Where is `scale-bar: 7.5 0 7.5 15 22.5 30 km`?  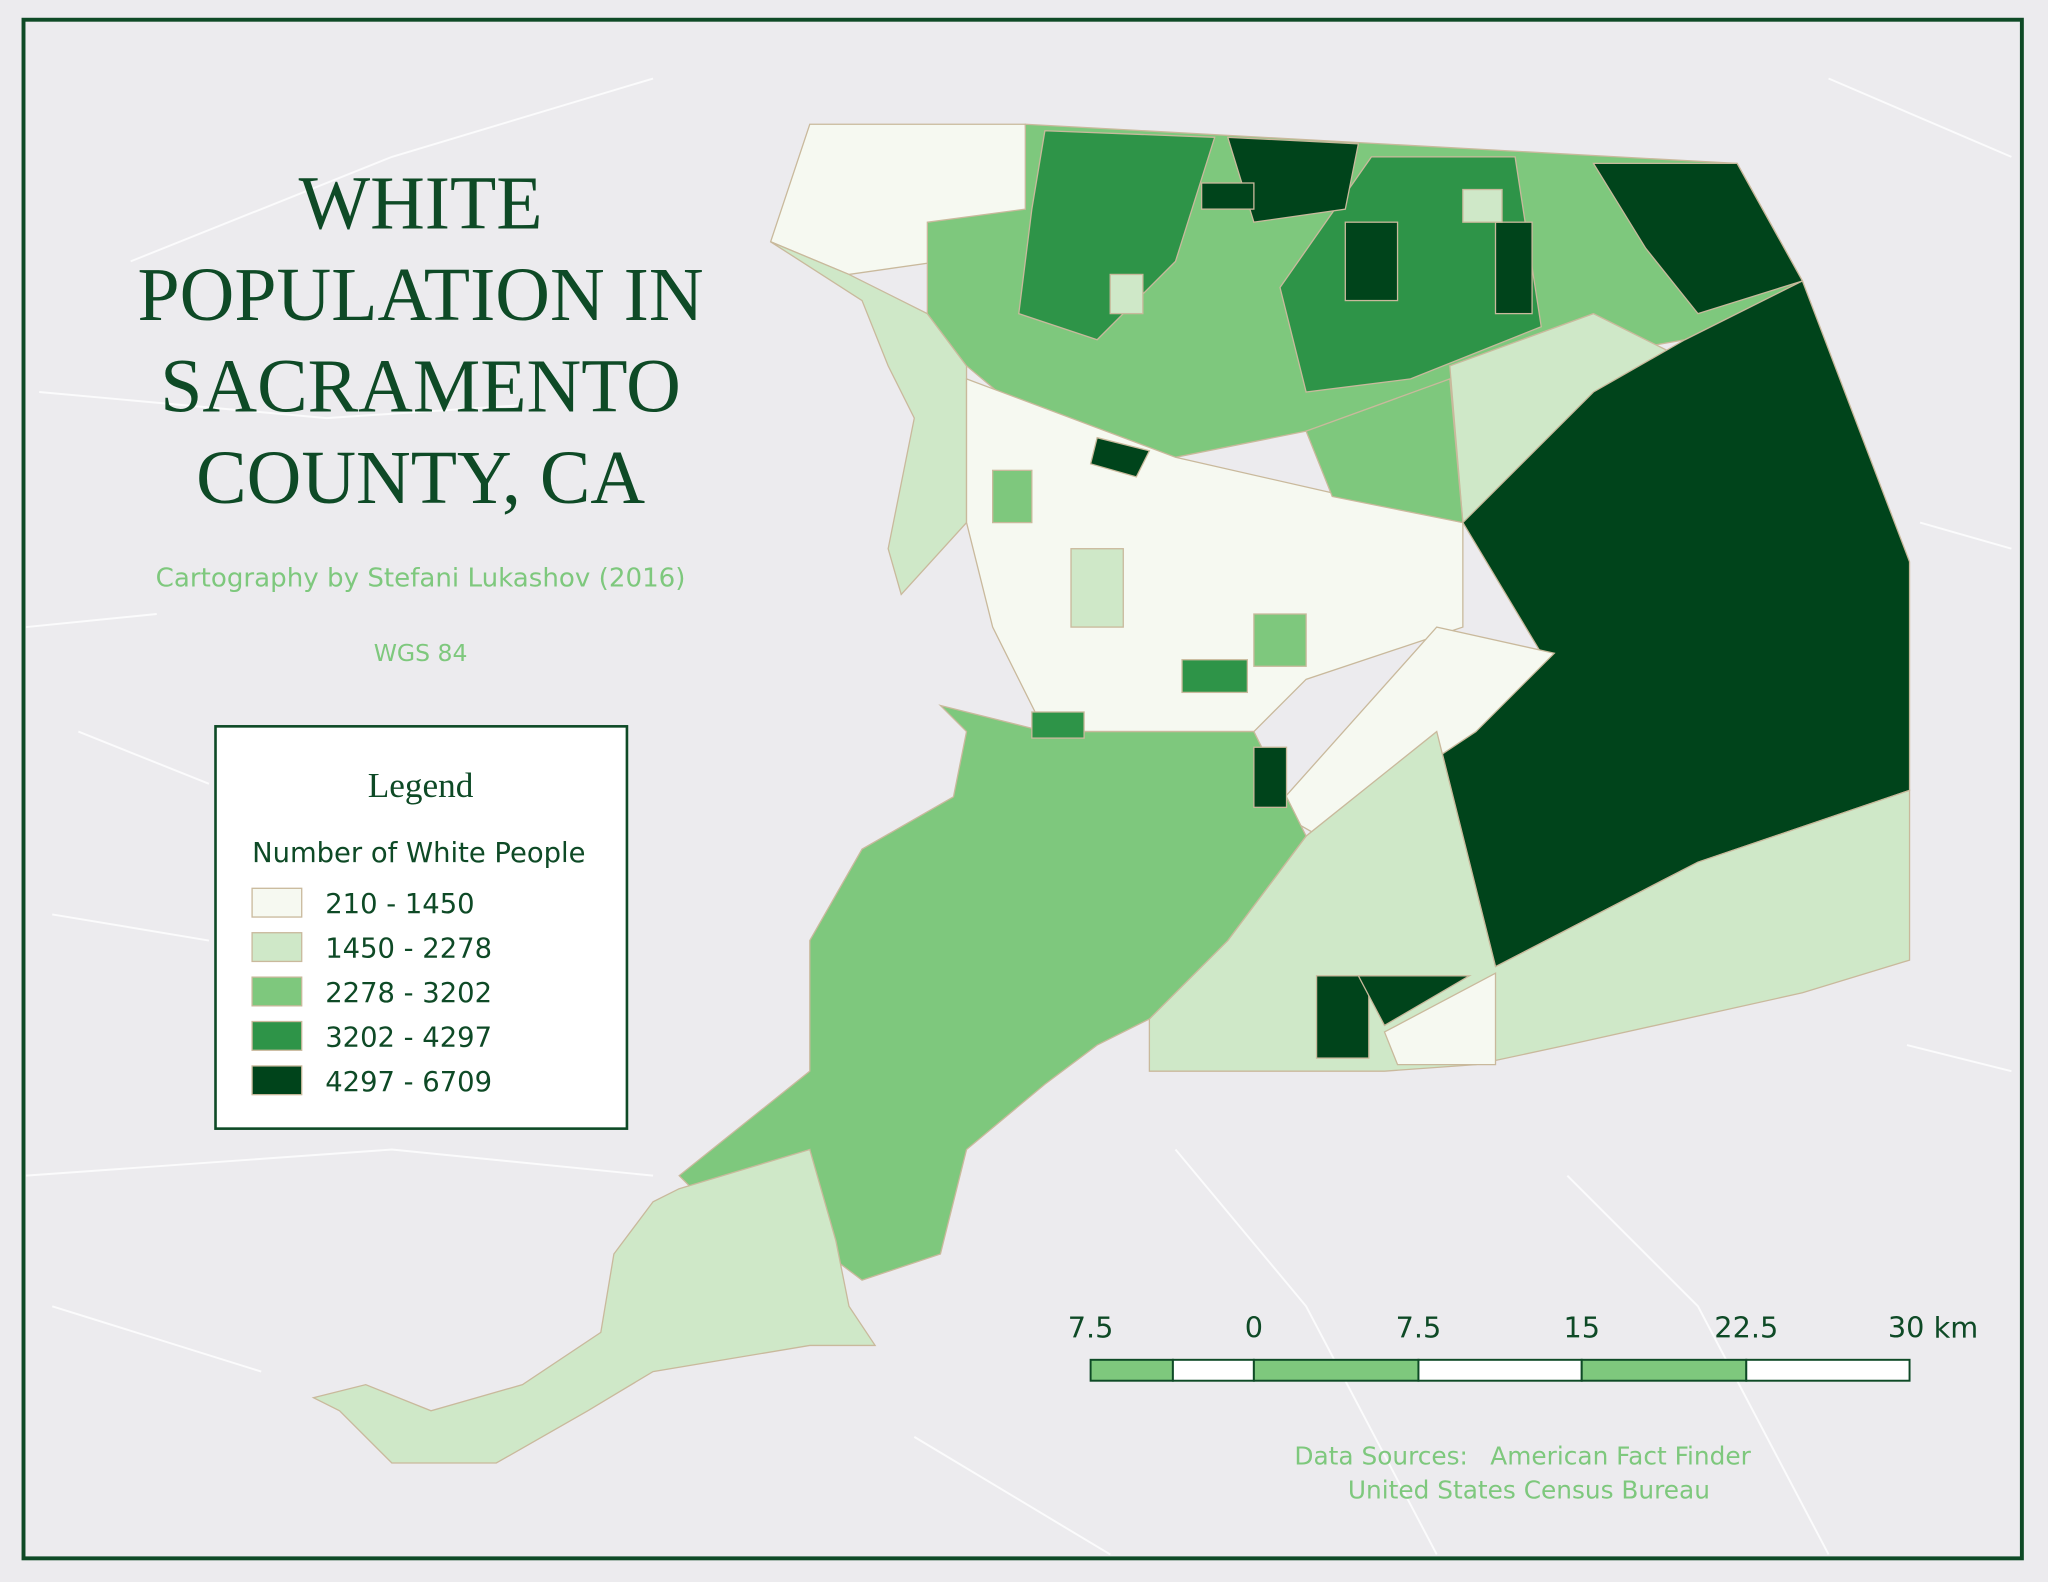
scale-bar: 7.5 0 7.5 15 22.5 30 km is located at coordinates (1523, 1346).